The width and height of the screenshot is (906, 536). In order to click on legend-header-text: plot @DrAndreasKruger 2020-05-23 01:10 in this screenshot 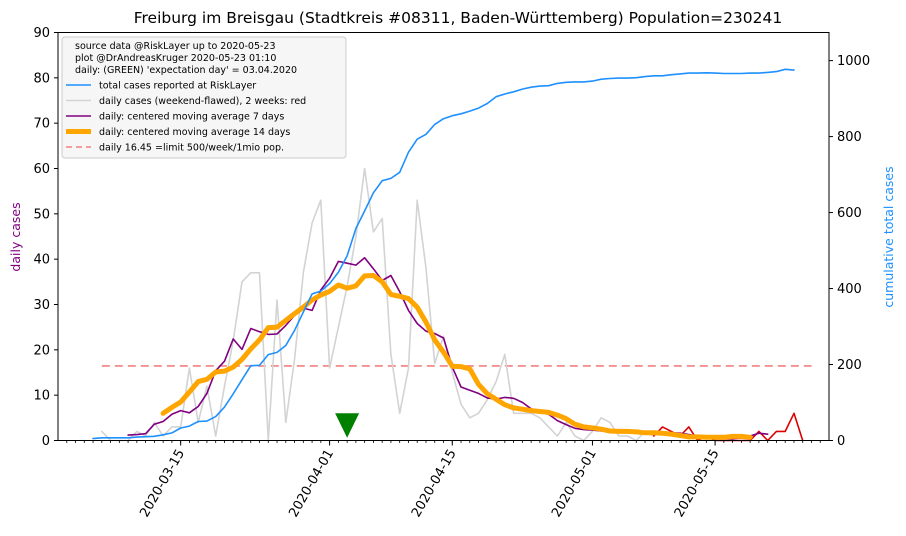, I will do `click(175, 58)`.